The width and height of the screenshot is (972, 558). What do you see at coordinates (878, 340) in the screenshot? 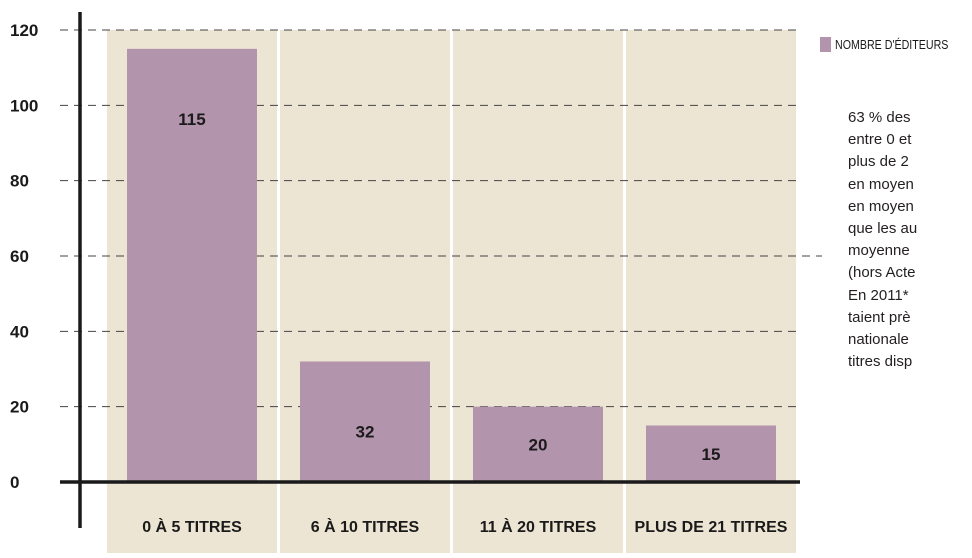
I see `side-text-line: nationale` at bounding box center [878, 340].